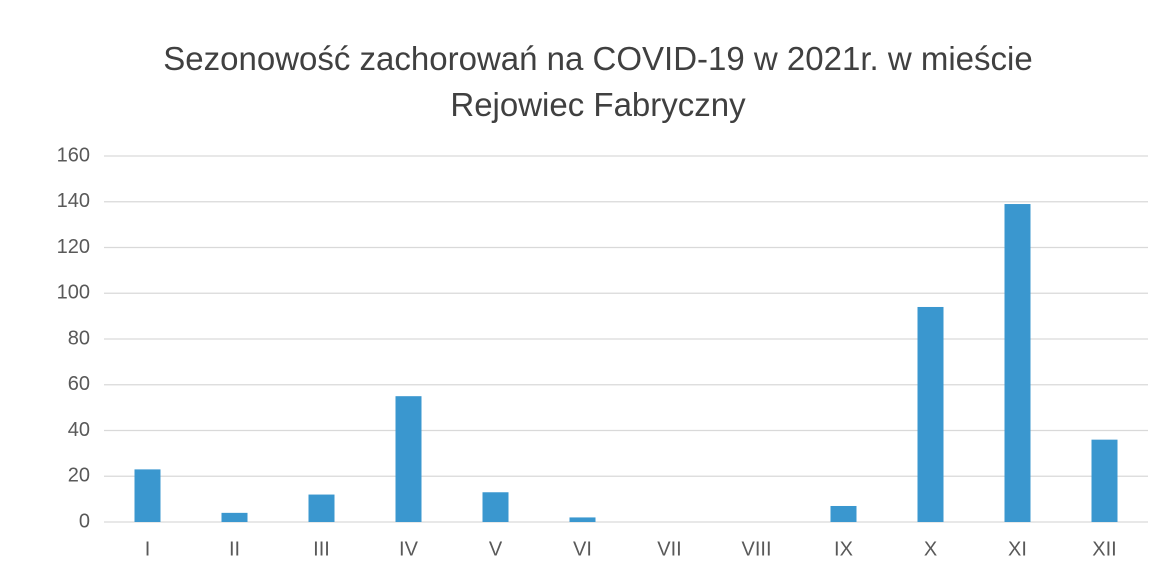 The image size is (1173, 577). Describe the element at coordinates (496, 549) in the screenshot. I see `x-tick-label: V` at that location.